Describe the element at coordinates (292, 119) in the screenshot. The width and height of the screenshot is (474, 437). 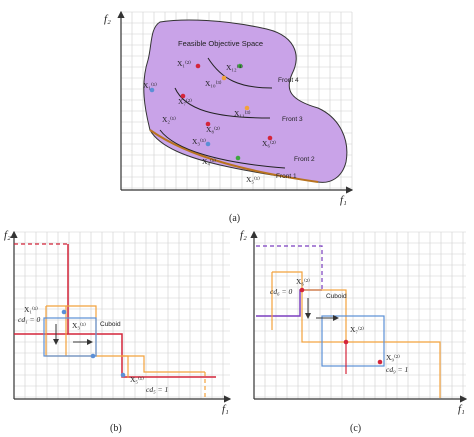
I see `front-3-label: Front 3` at that location.